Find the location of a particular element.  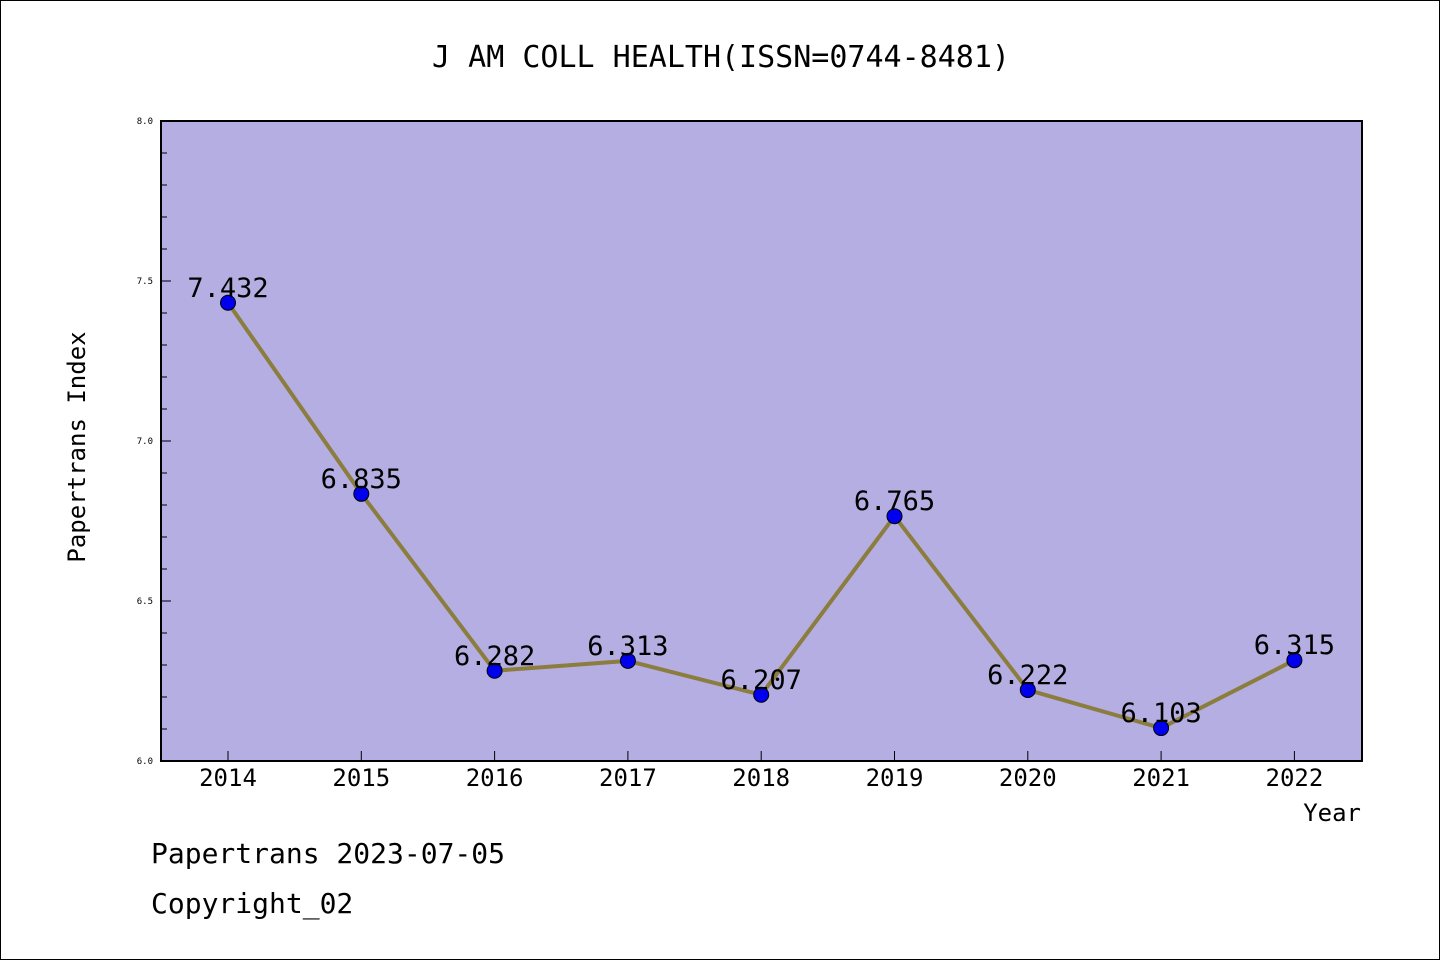

x-tick-label: 2017 is located at coordinates (628, 778).